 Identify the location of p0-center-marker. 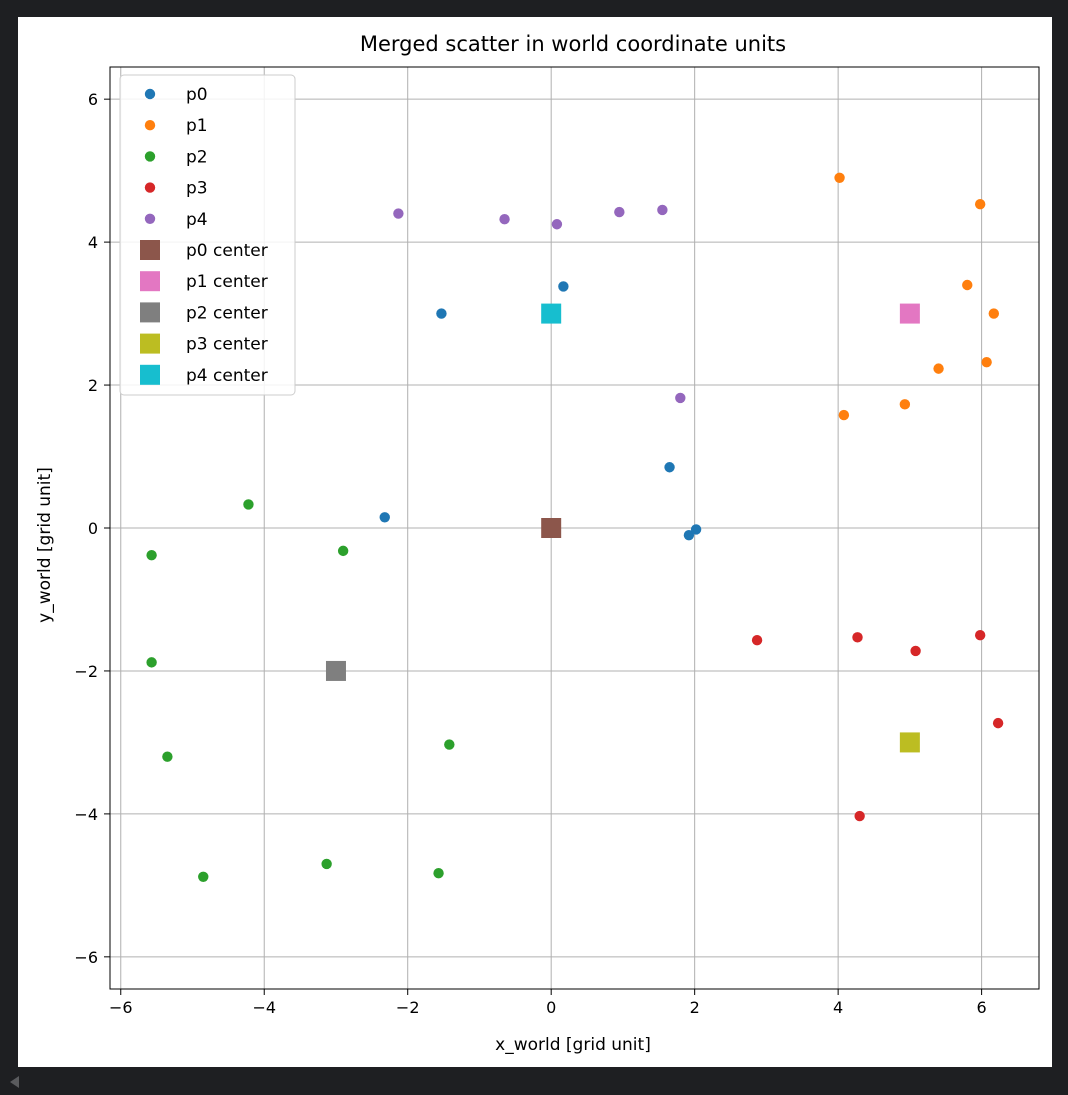
(551, 528).